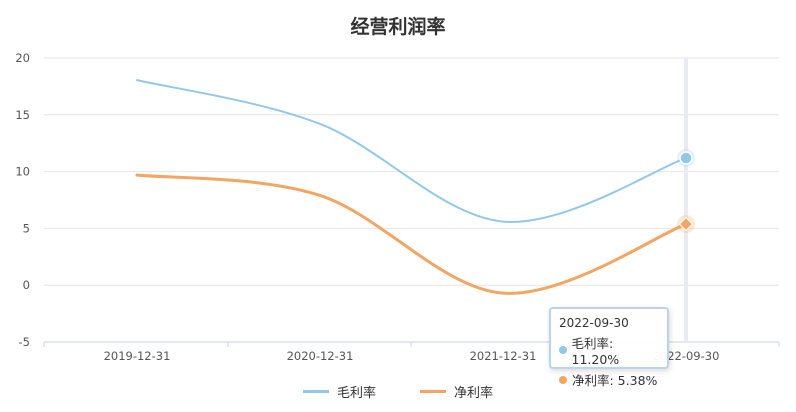 The image size is (796, 412). I want to click on tooltip: 2022-09-30 毛利率: 11.20% 净利率: 5.38%, so click(609, 347).